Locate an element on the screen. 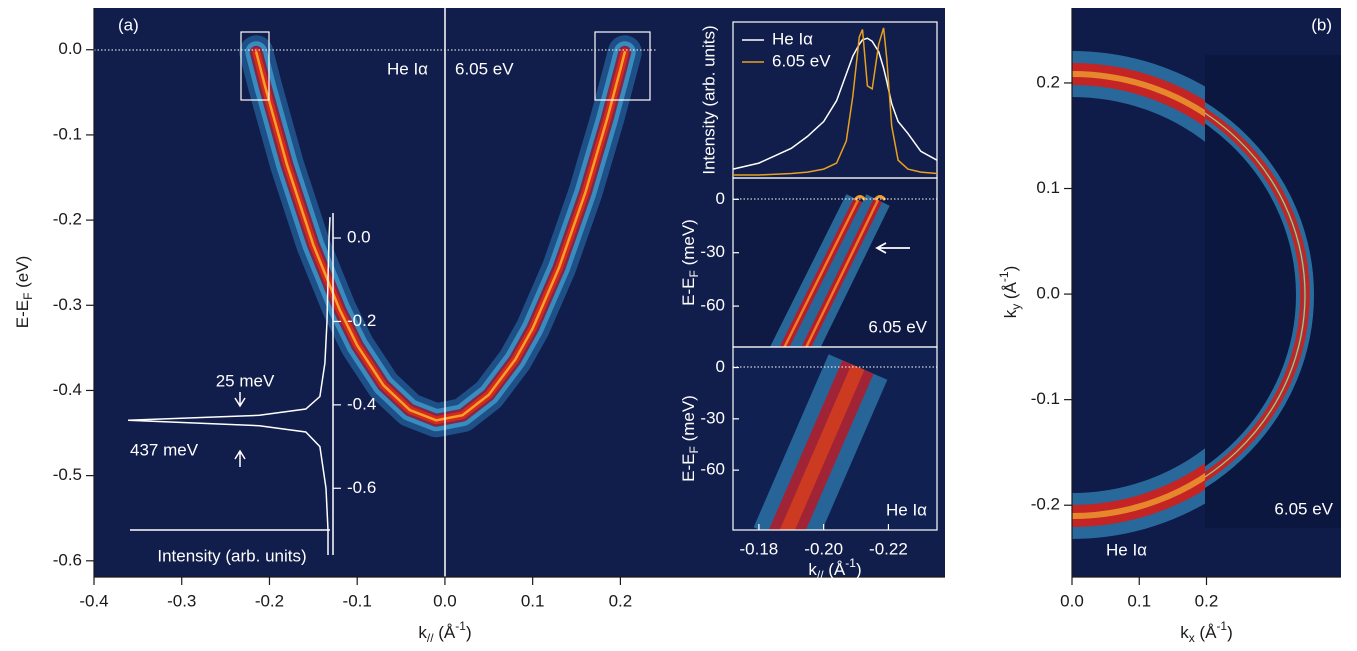 The width and height of the screenshot is (1357, 651). x-tick-label: -0.18 is located at coordinates (759, 548).